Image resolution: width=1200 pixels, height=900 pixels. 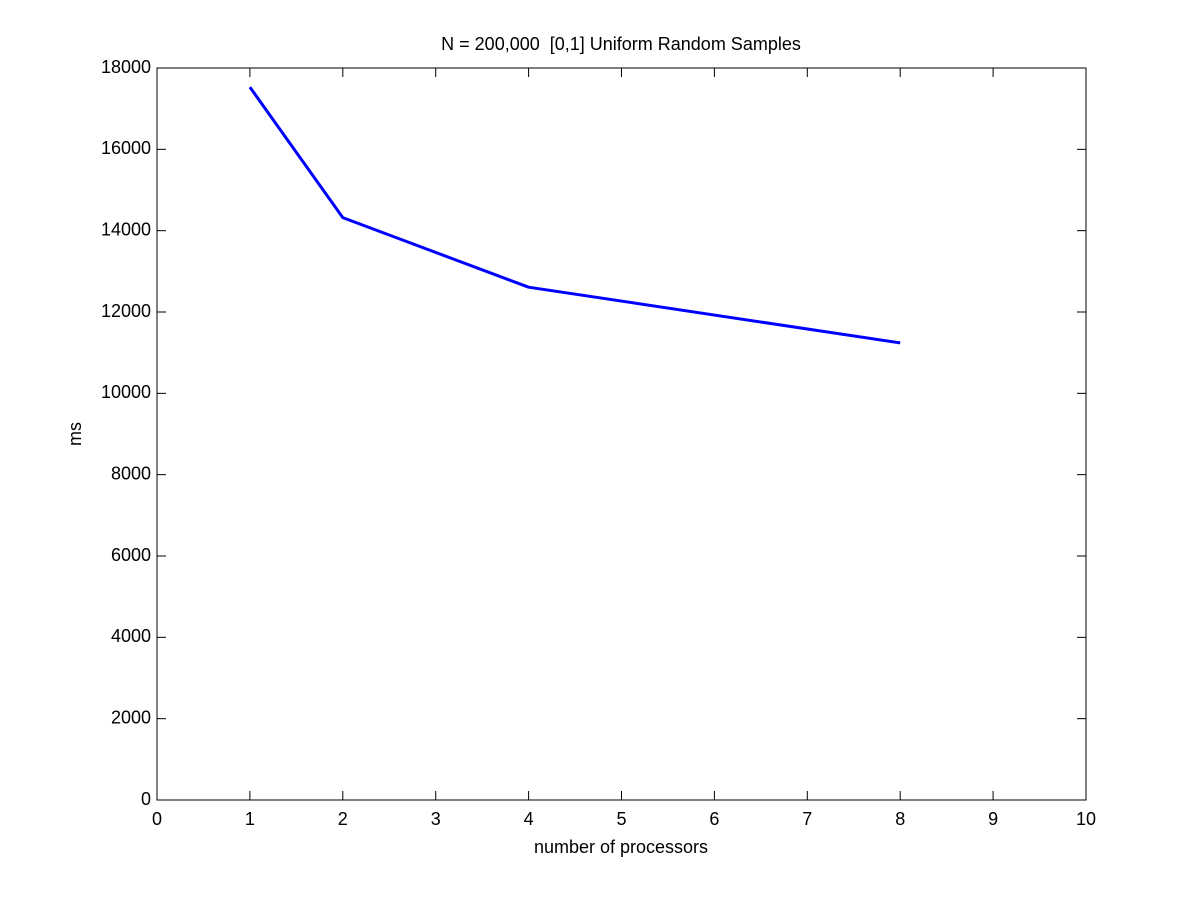 I want to click on y-tick-label: 16000, so click(x=126, y=148).